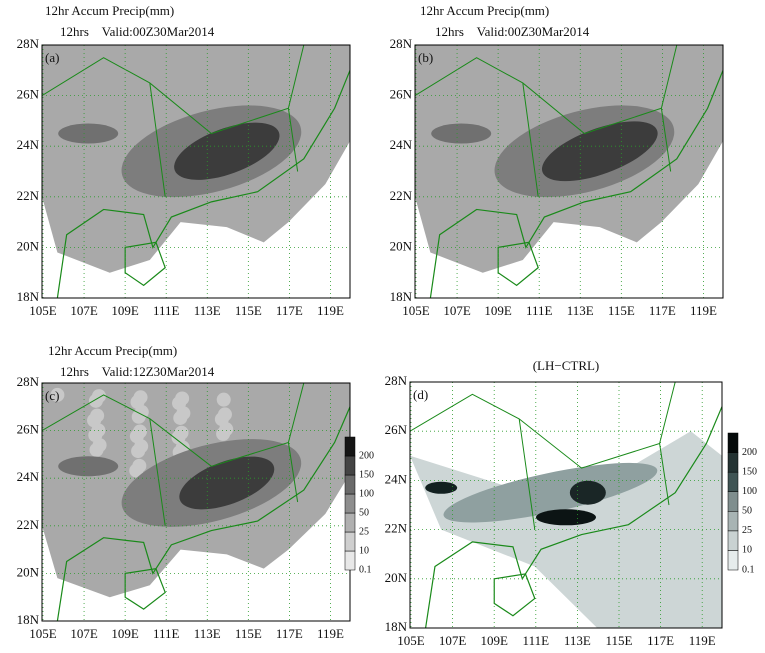  I want to click on panel-title: (LH−CTRL), so click(566, 365).